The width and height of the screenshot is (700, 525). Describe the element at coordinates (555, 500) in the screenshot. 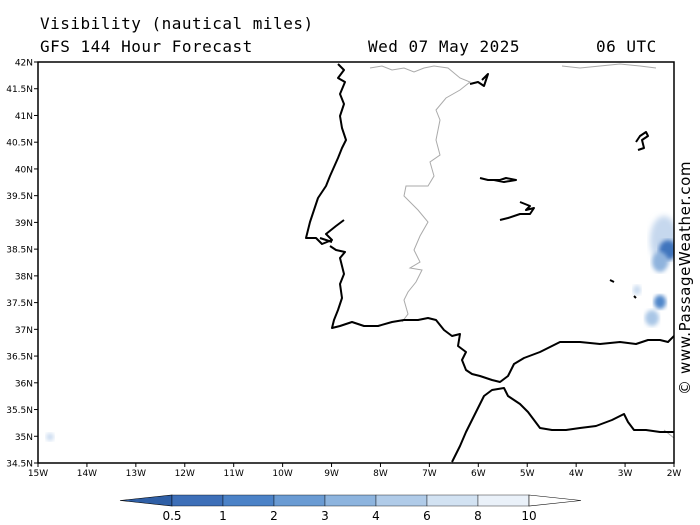

I see `colorbar-max-arrow` at that location.